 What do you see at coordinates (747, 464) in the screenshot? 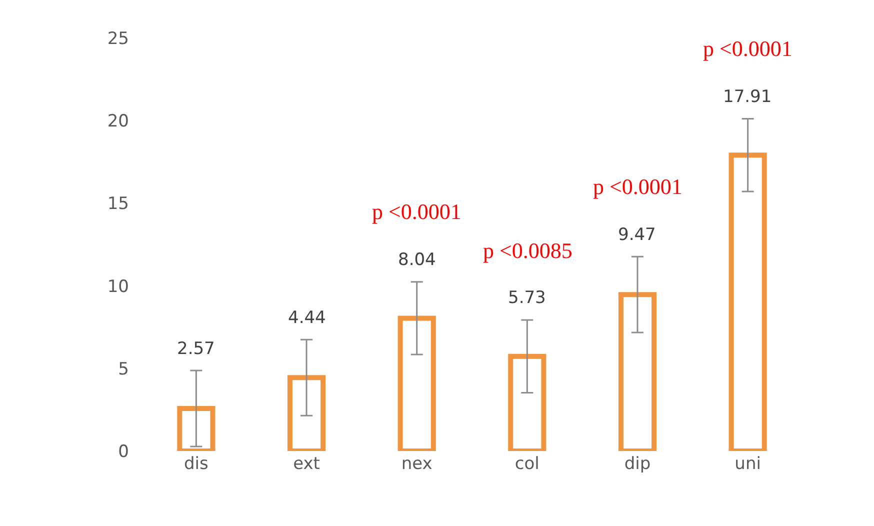
I see `x-tick-label: uni` at bounding box center [747, 464].